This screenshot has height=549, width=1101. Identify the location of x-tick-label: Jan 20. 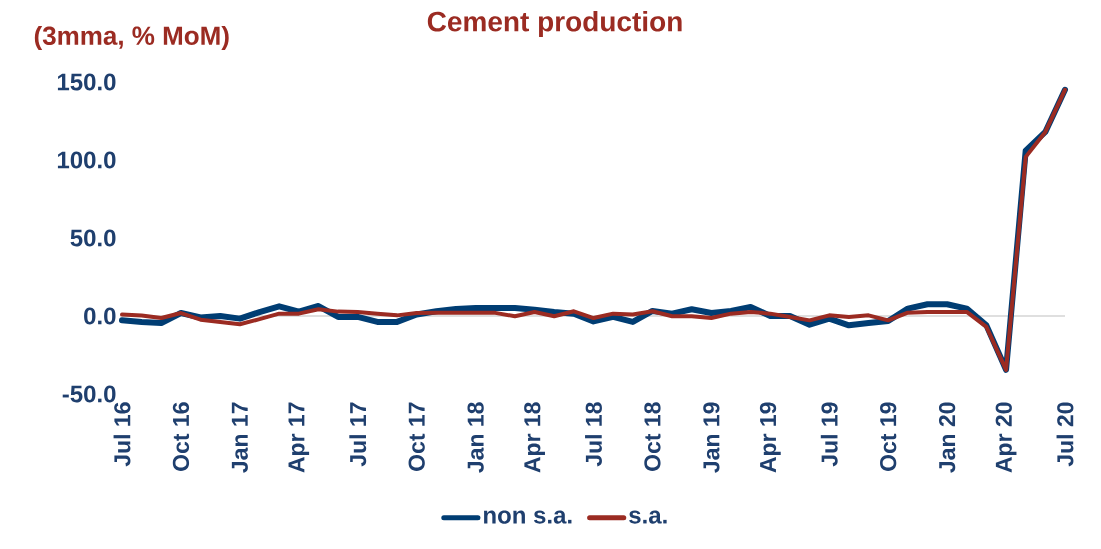
(947, 437).